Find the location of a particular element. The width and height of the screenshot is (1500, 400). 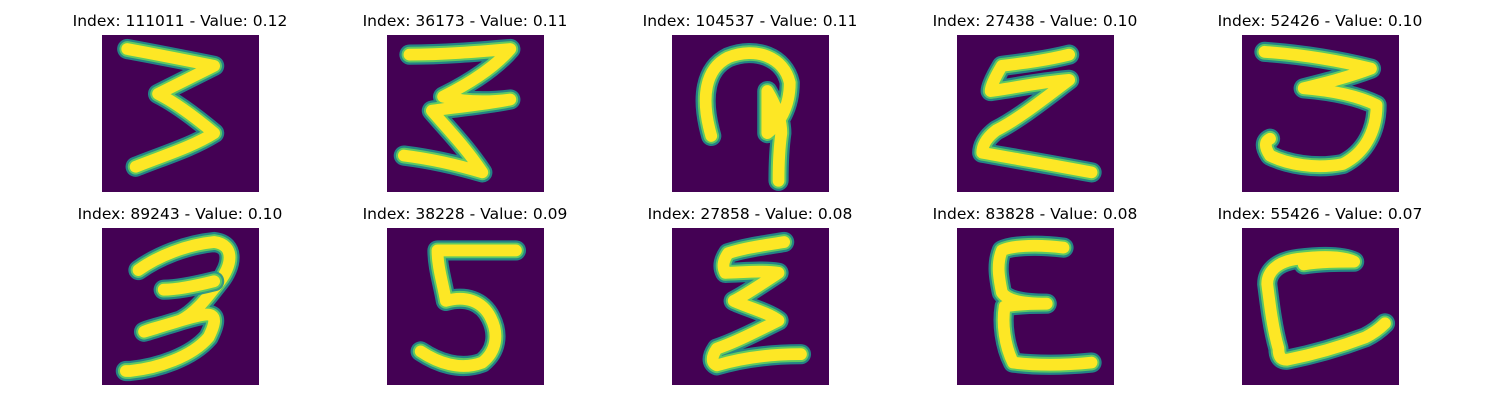

panel-title: Index: 89243 - Value: 0.10 is located at coordinates (180, 214).